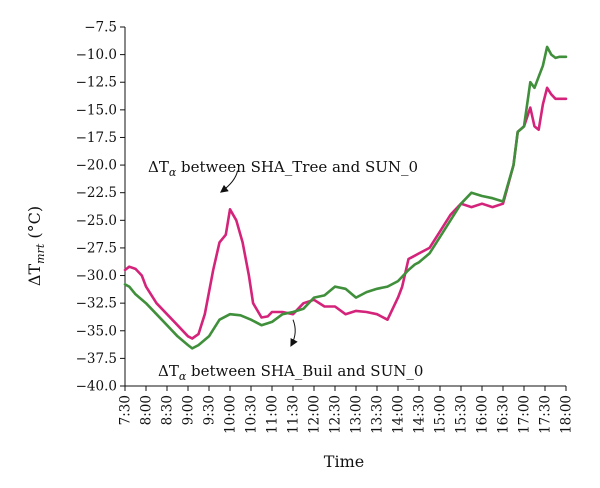 The width and height of the screenshot is (600, 488). I want to click on y-tick-label: −17.5, so click(96, 138).